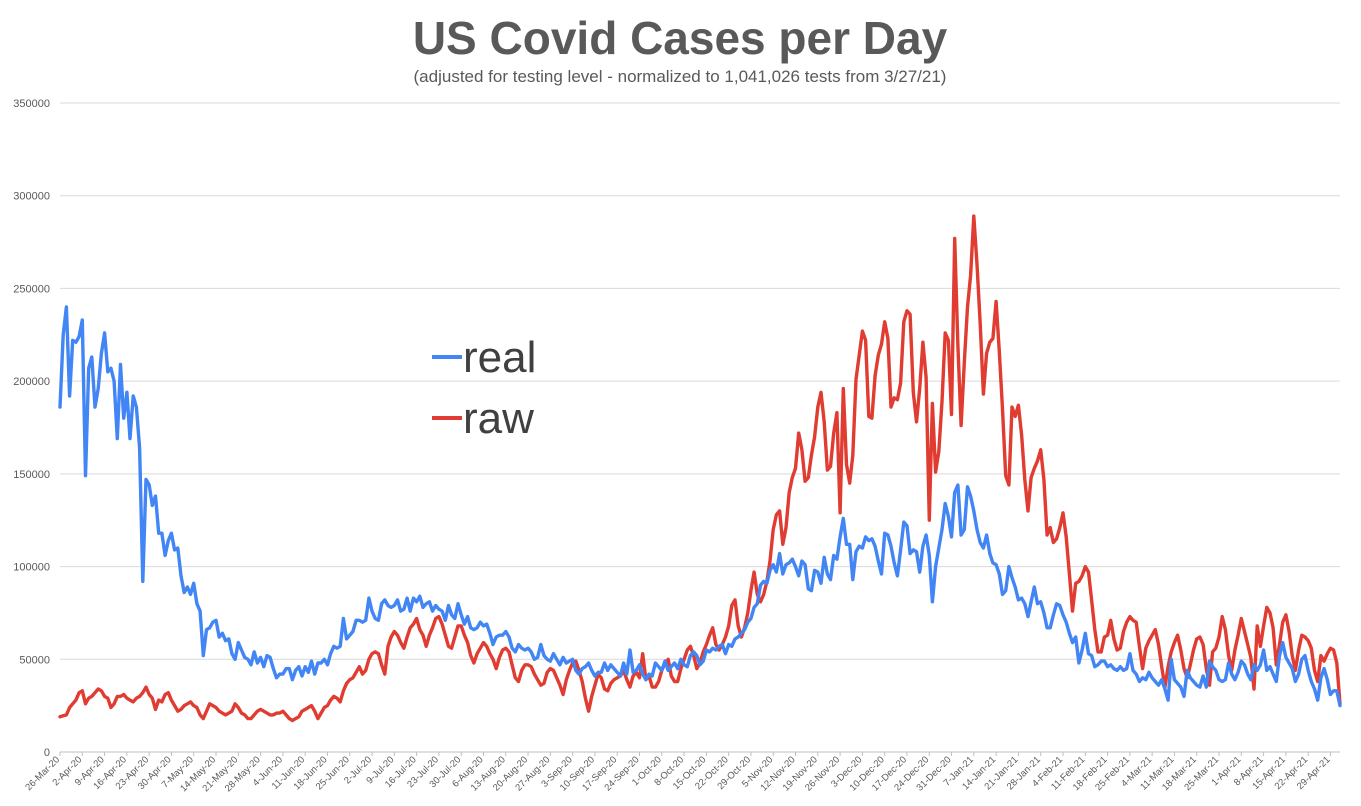  Describe the element at coordinates (34, 660) in the screenshot. I see `y-tick-label: 50000` at that location.